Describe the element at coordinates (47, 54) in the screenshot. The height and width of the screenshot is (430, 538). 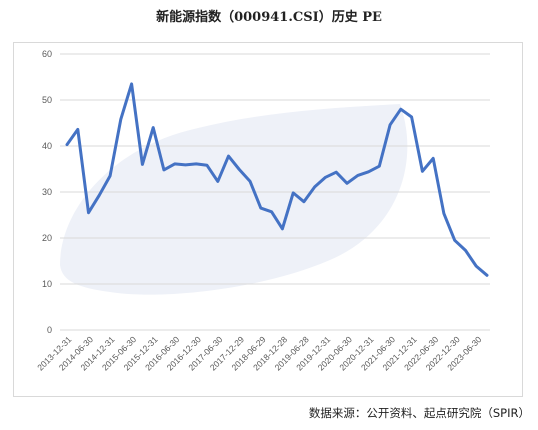
I see `y-tick-label: 60` at that location.